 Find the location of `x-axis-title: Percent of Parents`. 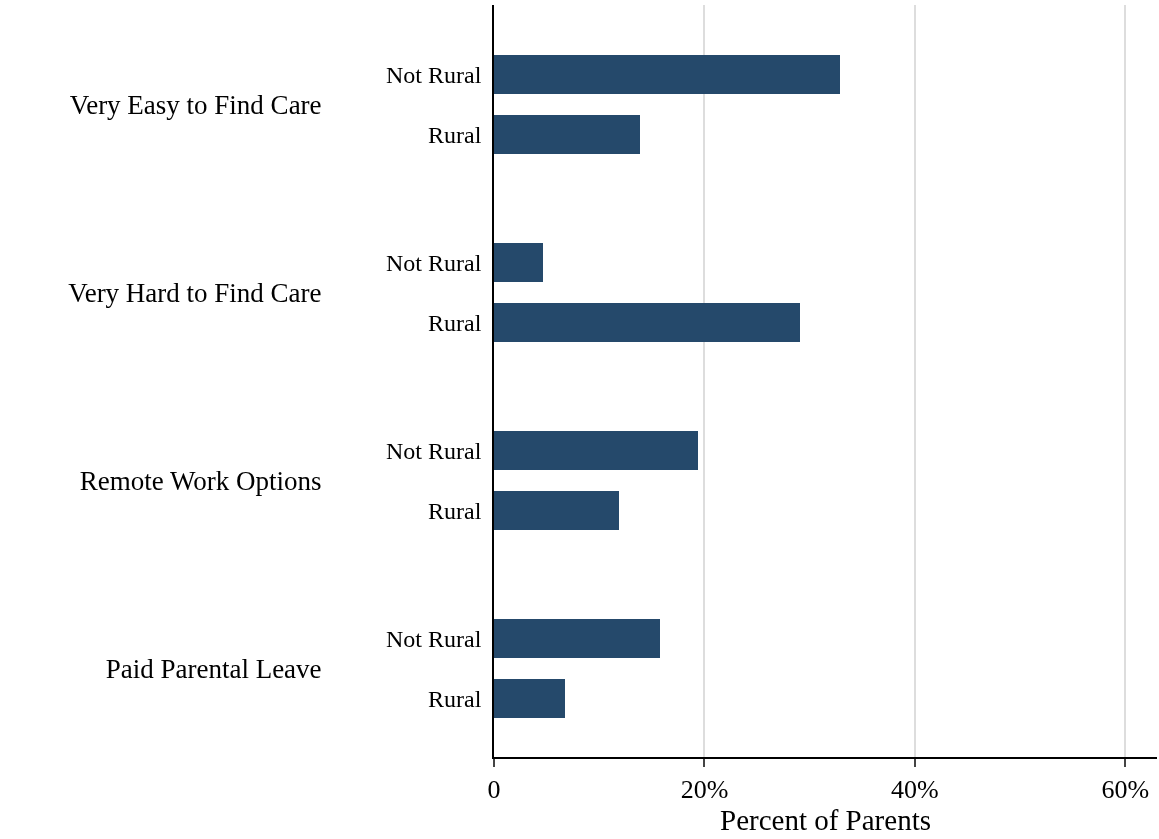

x-axis-title: Percent of Parents is located at coordinates (825, 820).